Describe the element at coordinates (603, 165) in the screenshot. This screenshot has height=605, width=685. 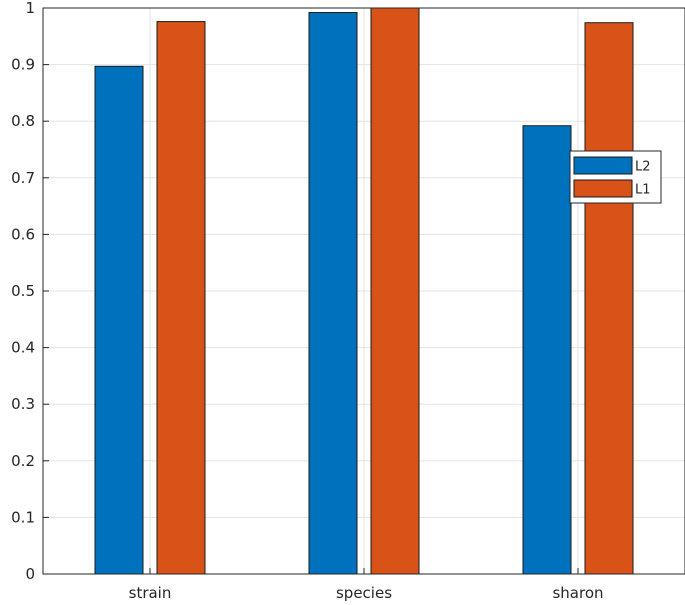
I see `legend-swatch-l2` at that location.